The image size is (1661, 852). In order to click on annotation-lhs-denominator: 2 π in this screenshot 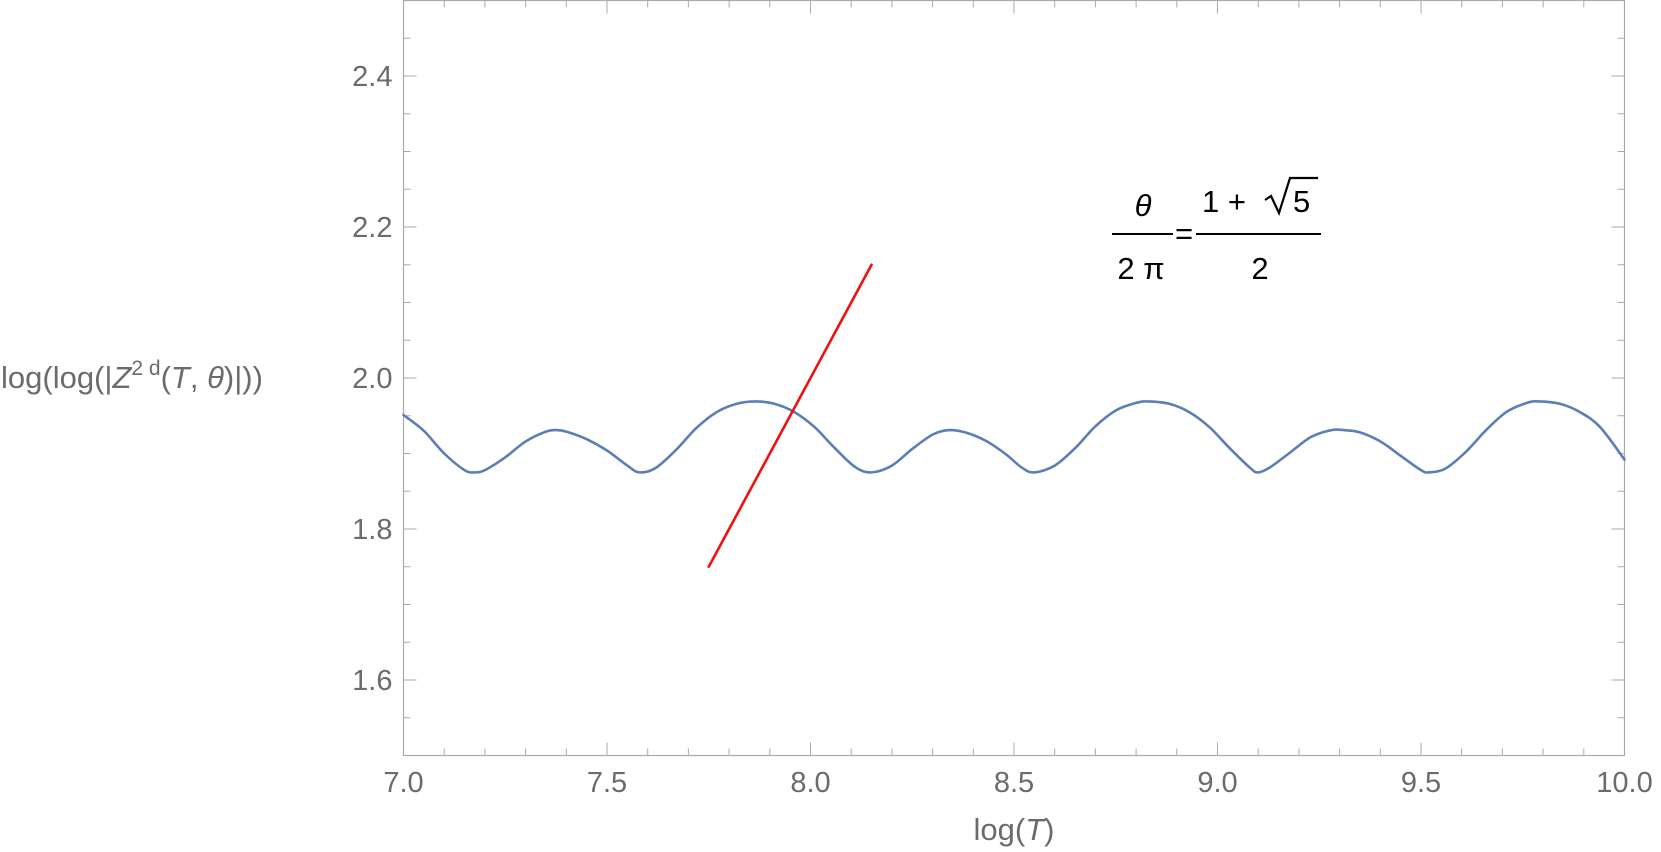, I will do `click(1140, 268)`.